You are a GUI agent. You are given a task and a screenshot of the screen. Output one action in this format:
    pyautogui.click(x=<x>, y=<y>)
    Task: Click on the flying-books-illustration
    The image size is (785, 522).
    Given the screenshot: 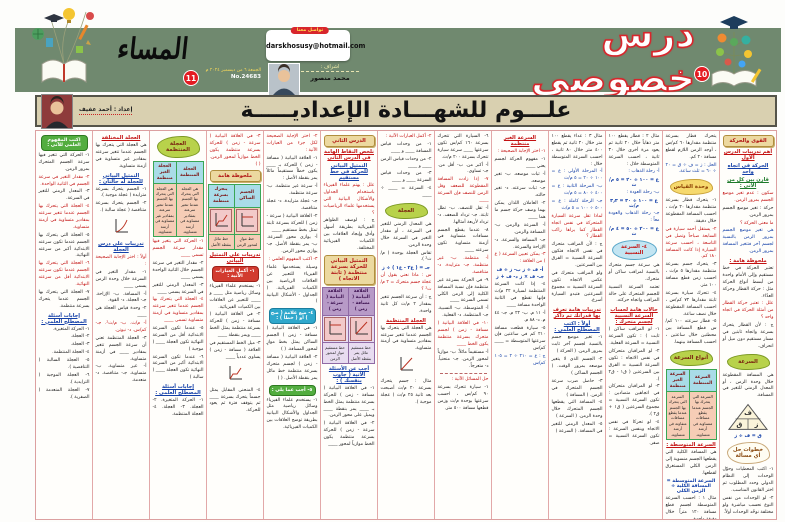 What is the action you would take?
    pyautogui.click(x=63, y=45)
    